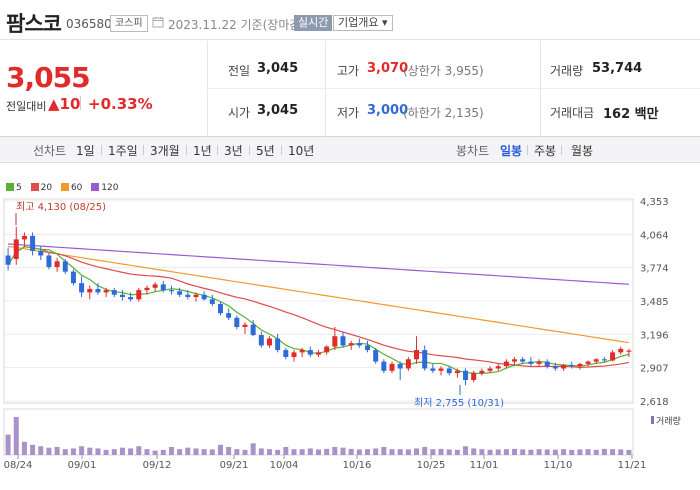  What do you see at coordinates (233, 151) in the screenshot?
I see `tab-line-3y: 3년` at bounding box center [233, 151].